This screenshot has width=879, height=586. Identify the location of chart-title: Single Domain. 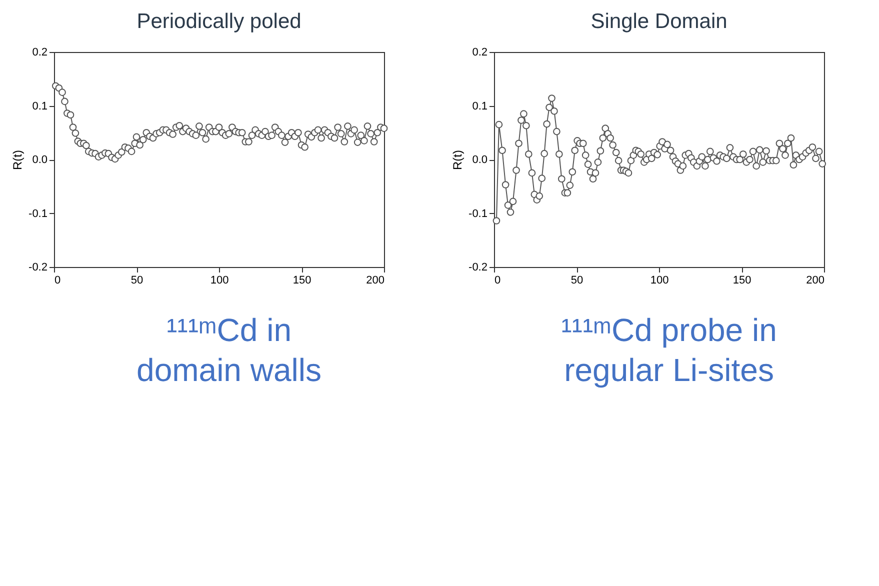
(659, 21).